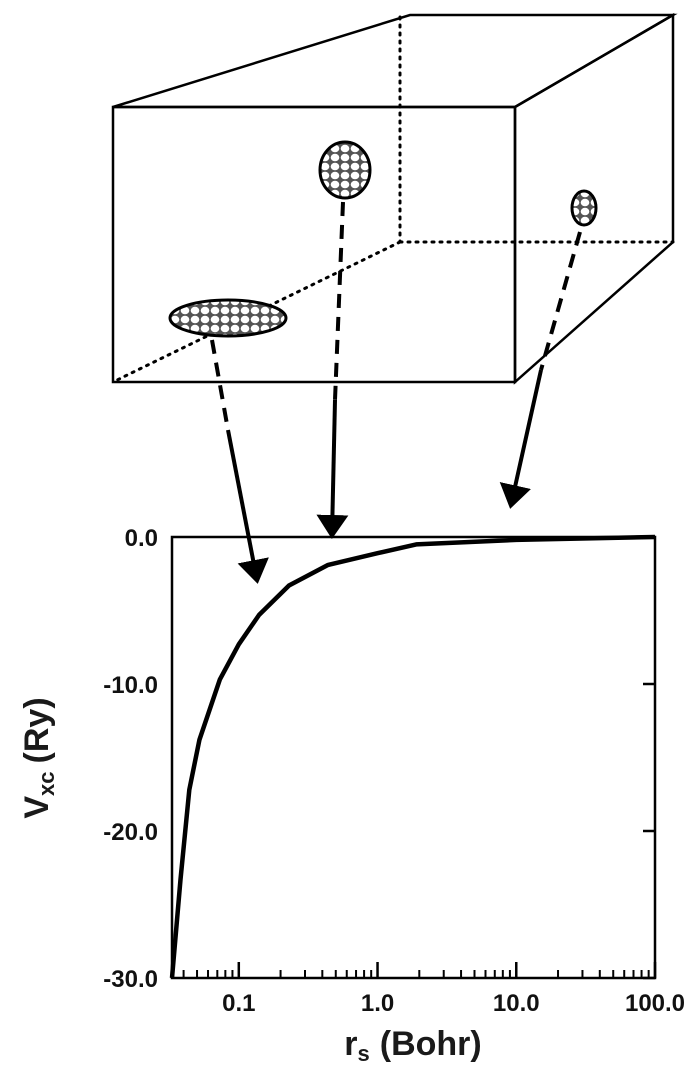  I want to click on y-axis-label: Vxc(Ry), so click(38, 757).